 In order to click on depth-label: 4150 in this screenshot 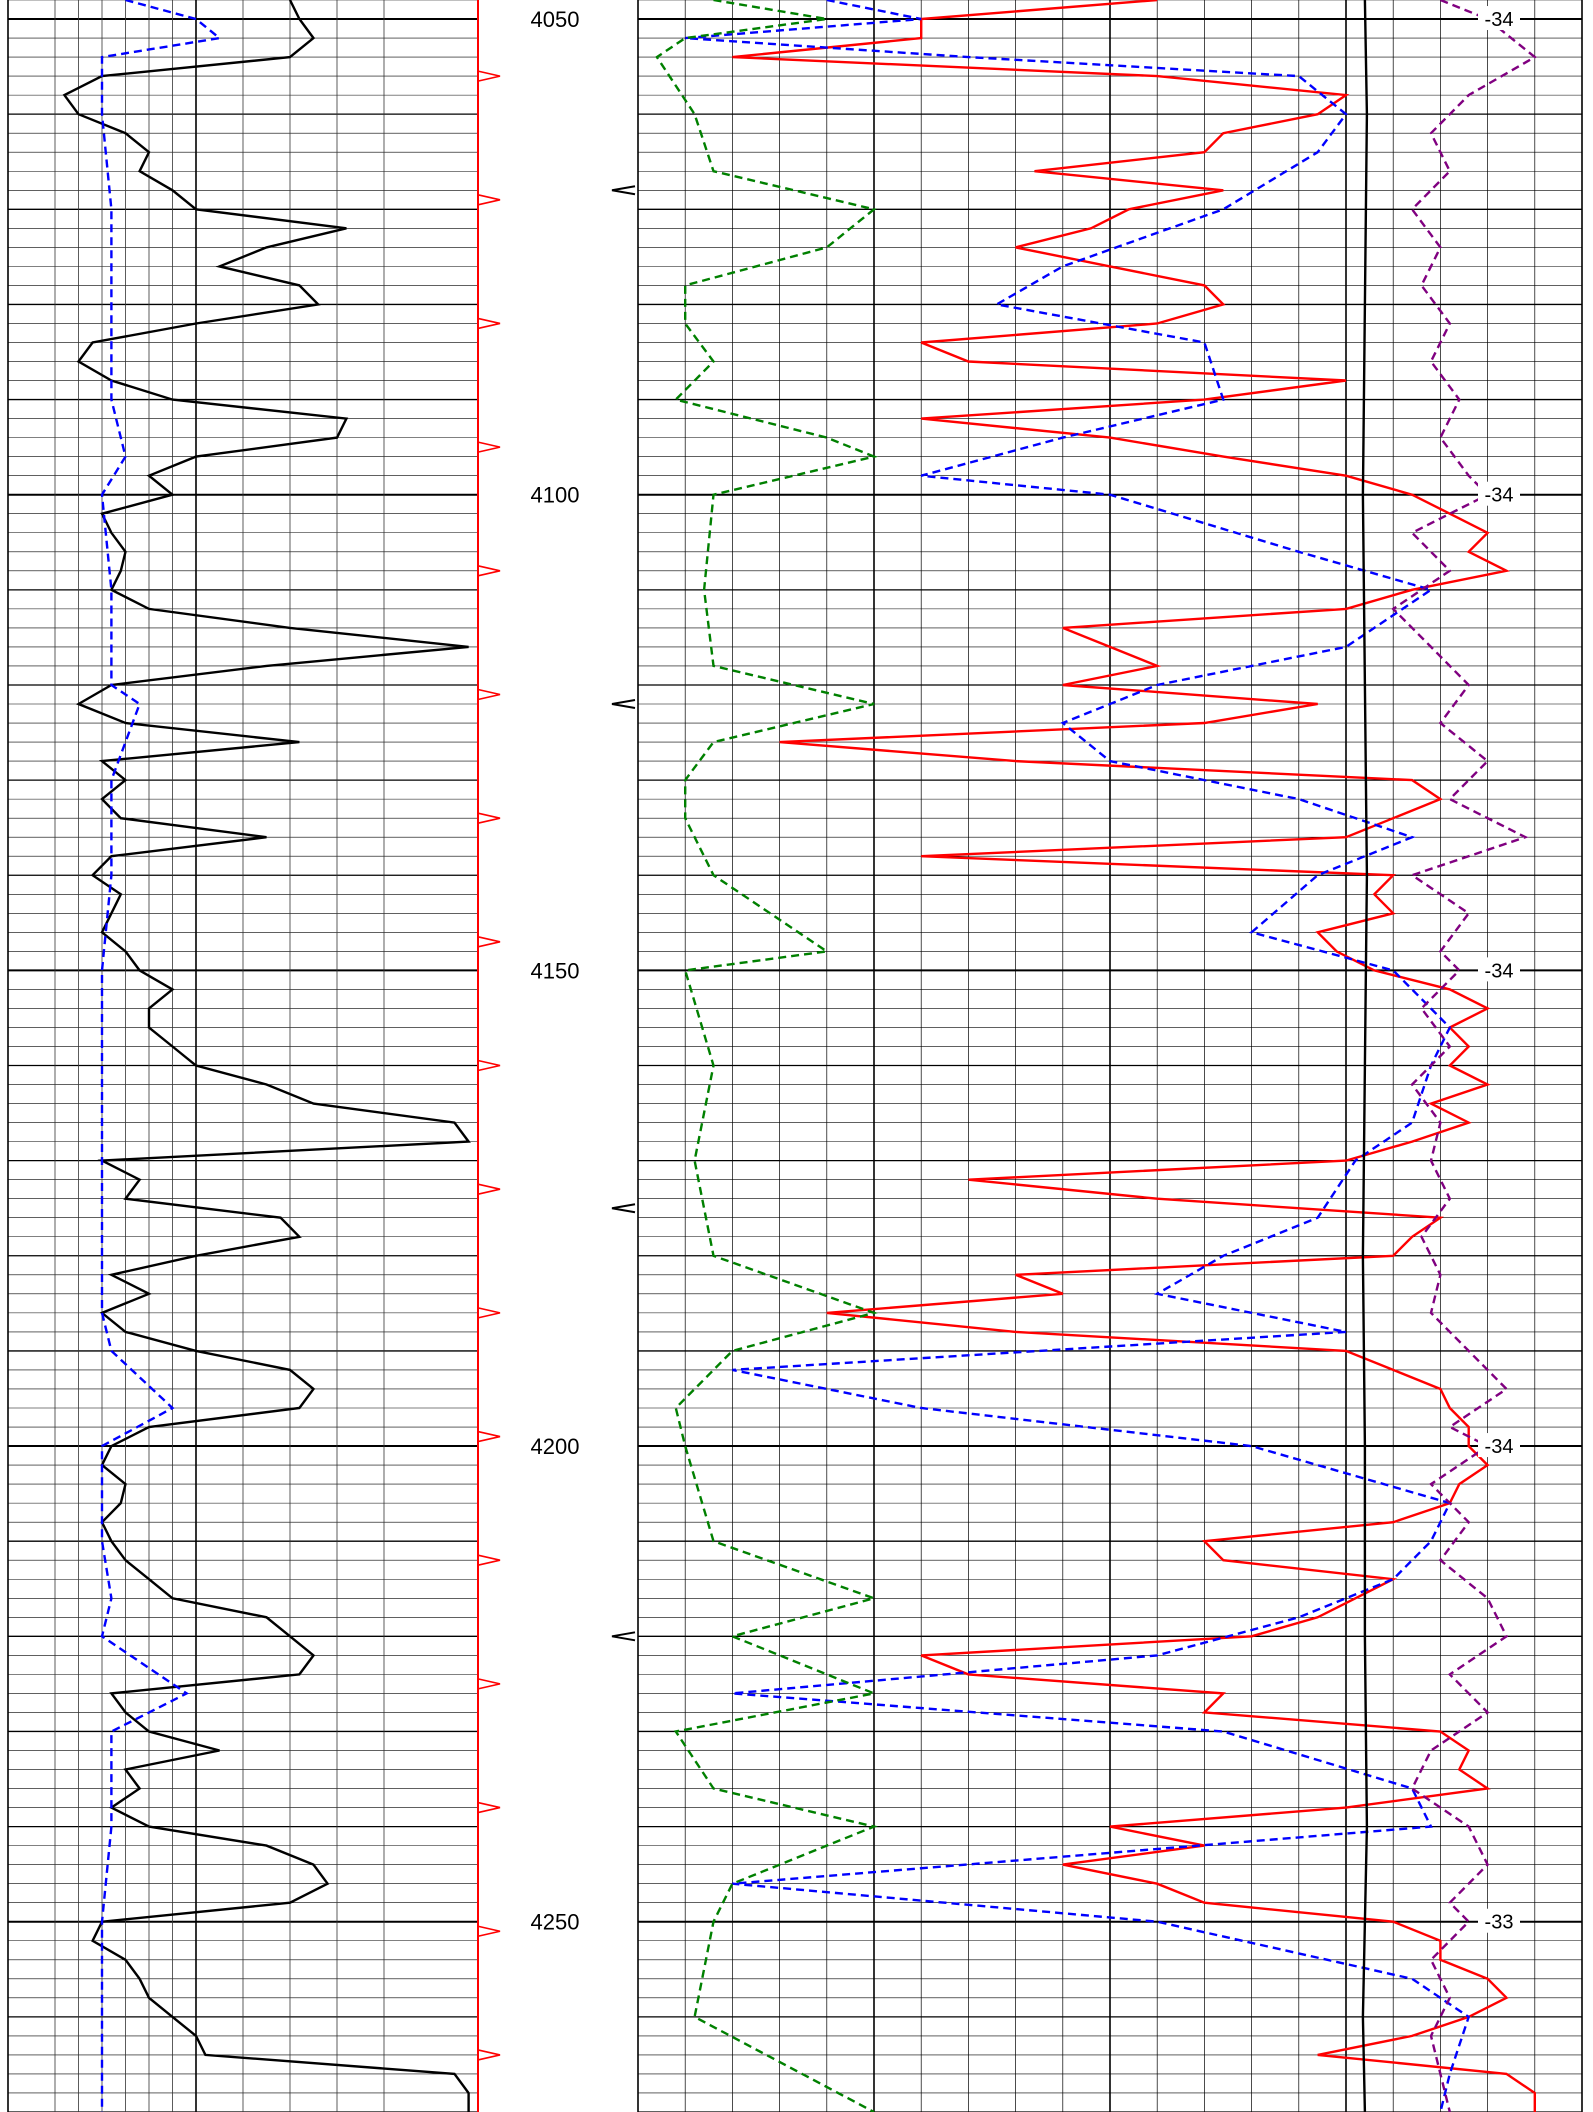, I will do `click(555, 970)`.